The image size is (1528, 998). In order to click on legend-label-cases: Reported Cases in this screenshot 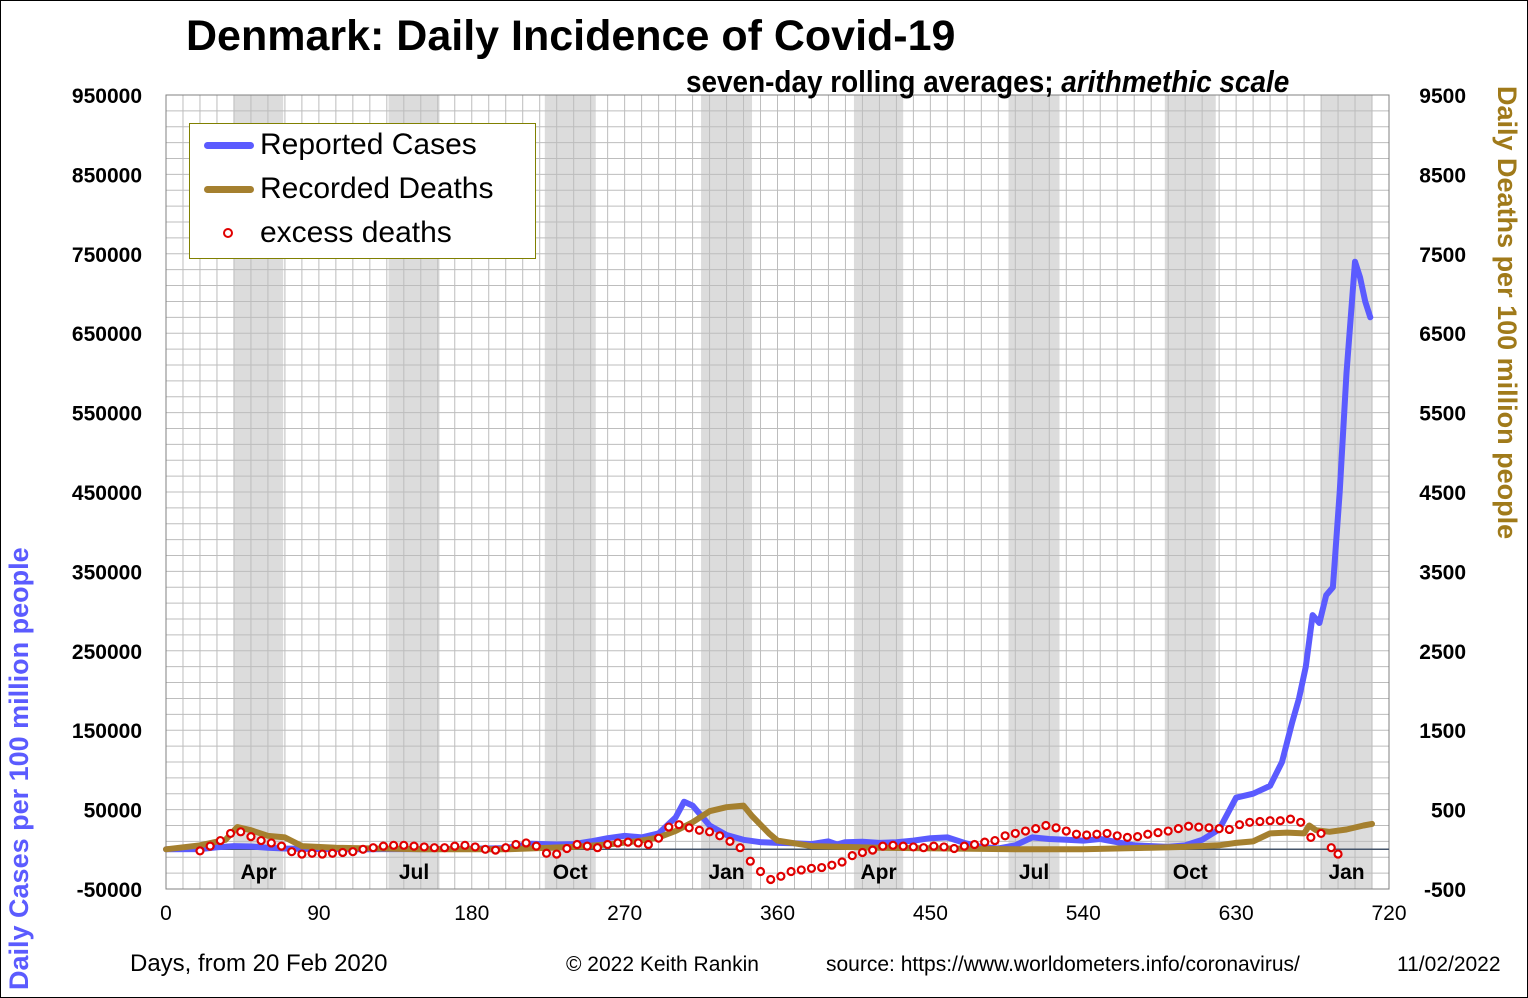, I will do `click(368, 144)`.